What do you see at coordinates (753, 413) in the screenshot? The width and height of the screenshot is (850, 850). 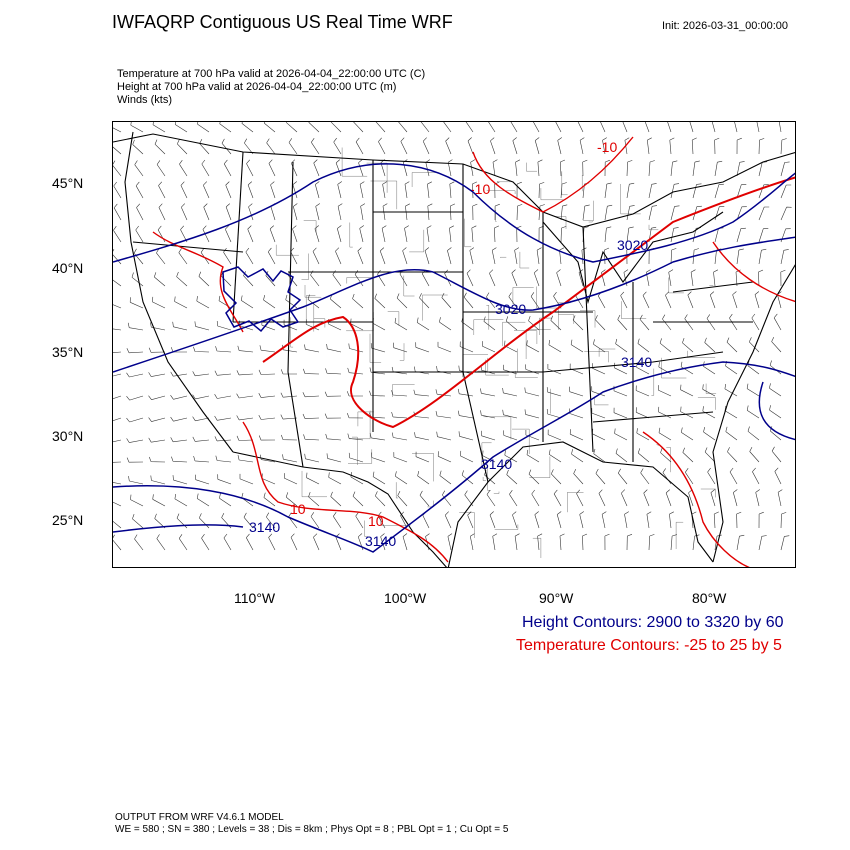 I see `east-coast` at bounding box center [753, 413].